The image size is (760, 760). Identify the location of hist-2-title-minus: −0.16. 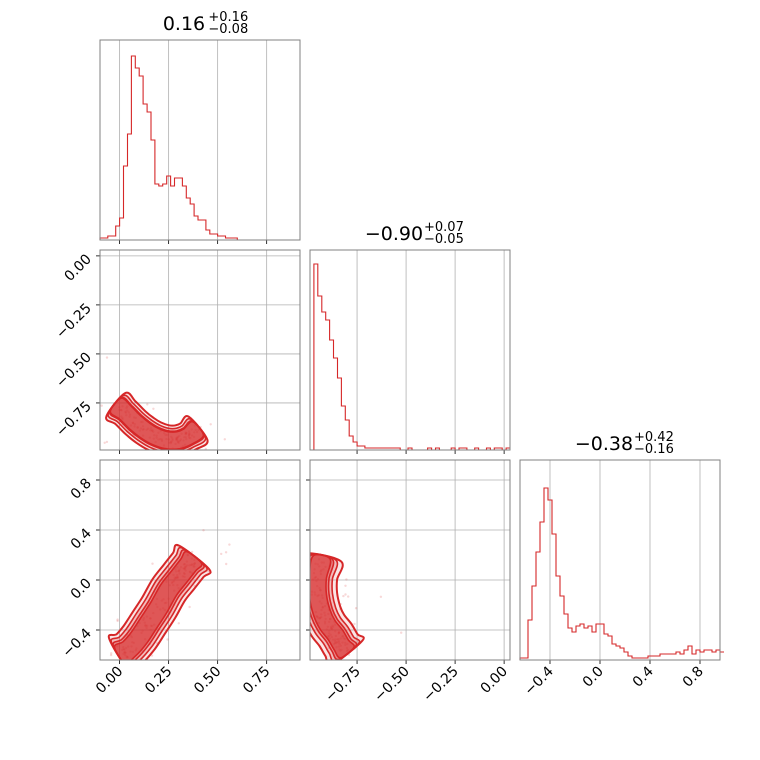
(654, 449).